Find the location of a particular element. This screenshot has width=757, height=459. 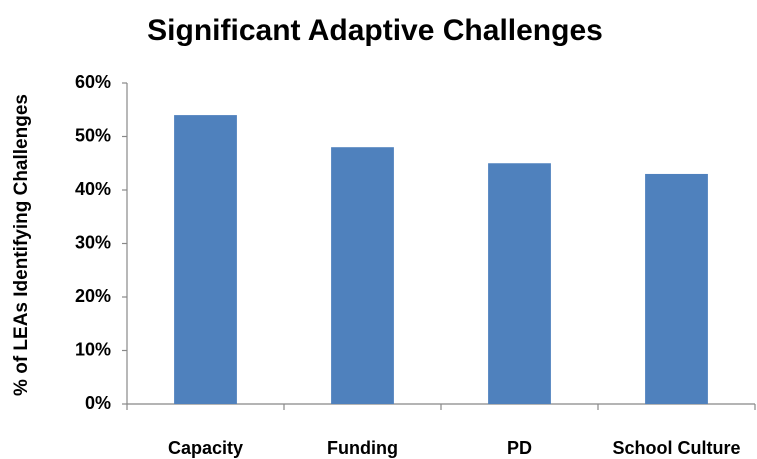

y-tick-label: 10% is located at coordinates (93, 349).